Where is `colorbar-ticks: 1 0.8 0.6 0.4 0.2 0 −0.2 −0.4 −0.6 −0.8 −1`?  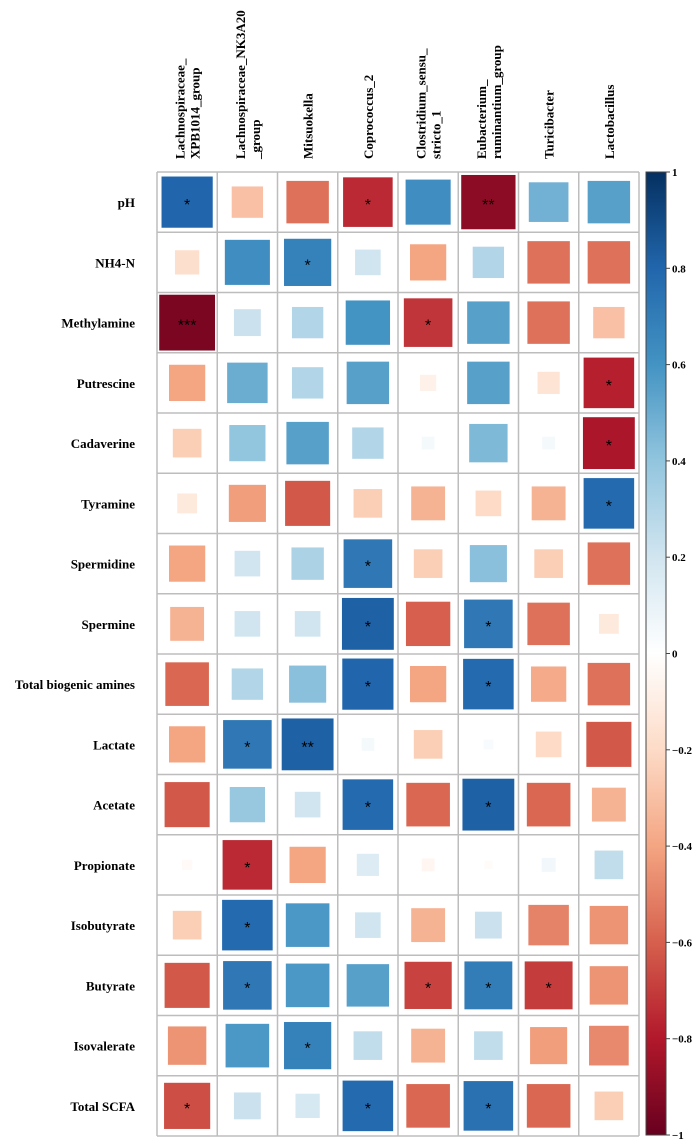
colorbar-ticks: 1 0.8 0.6 0.4 0.2 0 −0.2 −0.4 −0.6 −0.8 −1 is located at coordinates (679, 654).